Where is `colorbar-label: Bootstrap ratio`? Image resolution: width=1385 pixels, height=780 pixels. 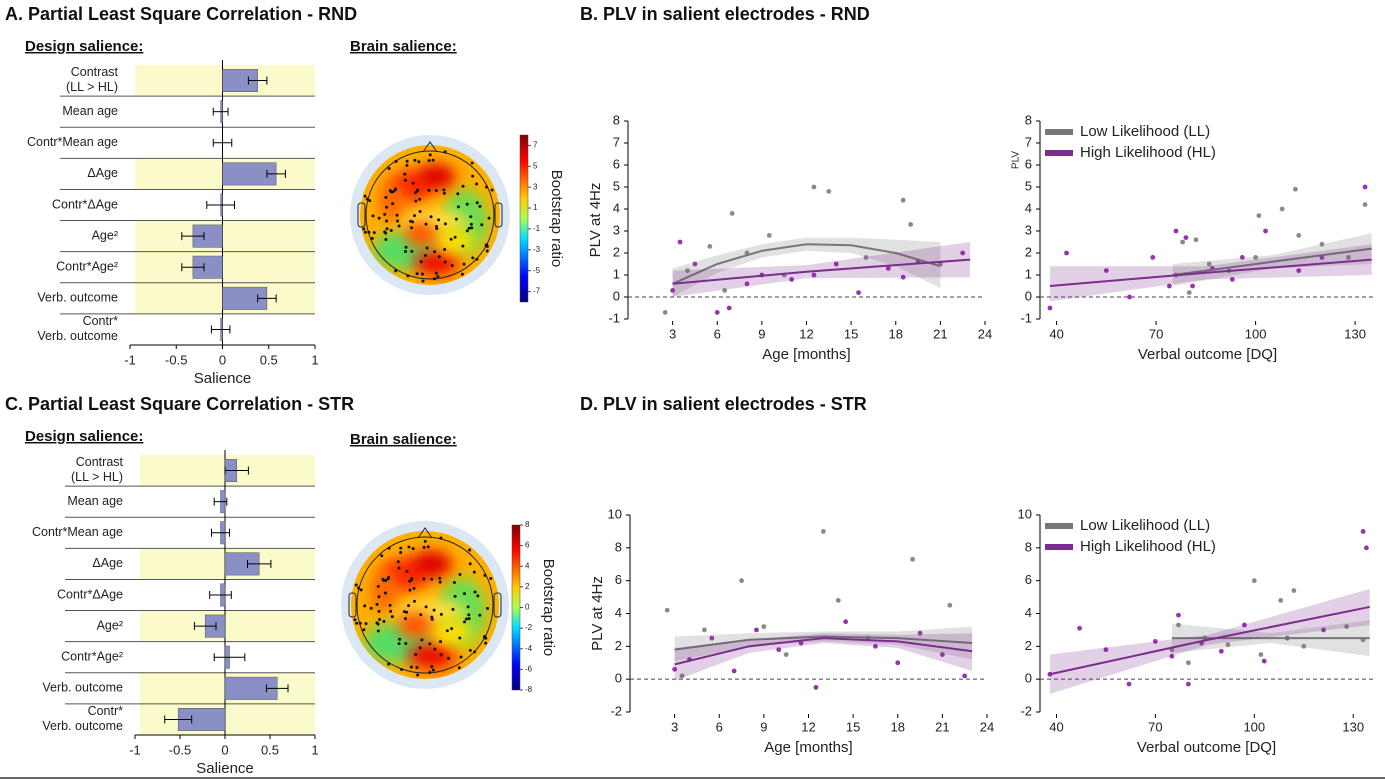
colorbar-label: Bootstrap ratio is located at coordinates (556, 219).